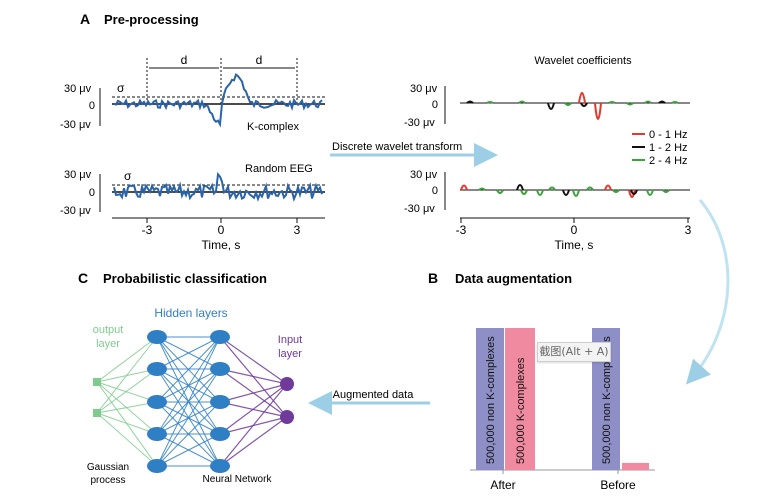 This screenshot has width=765, height=497. I want to click on section-a-letter: A, so click(85, 19).